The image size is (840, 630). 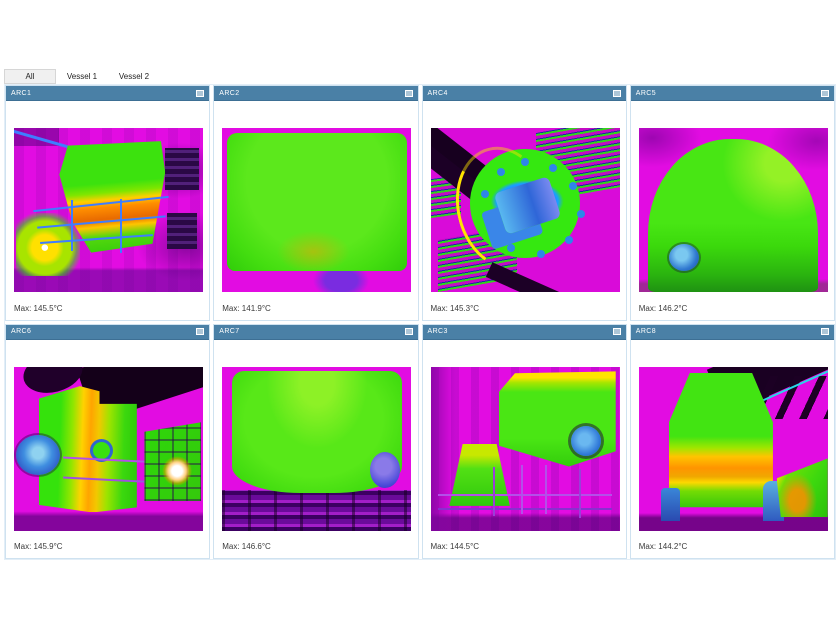 I want to click on tab-vessel-2: Vessel 2, so click(x=134, y=76).